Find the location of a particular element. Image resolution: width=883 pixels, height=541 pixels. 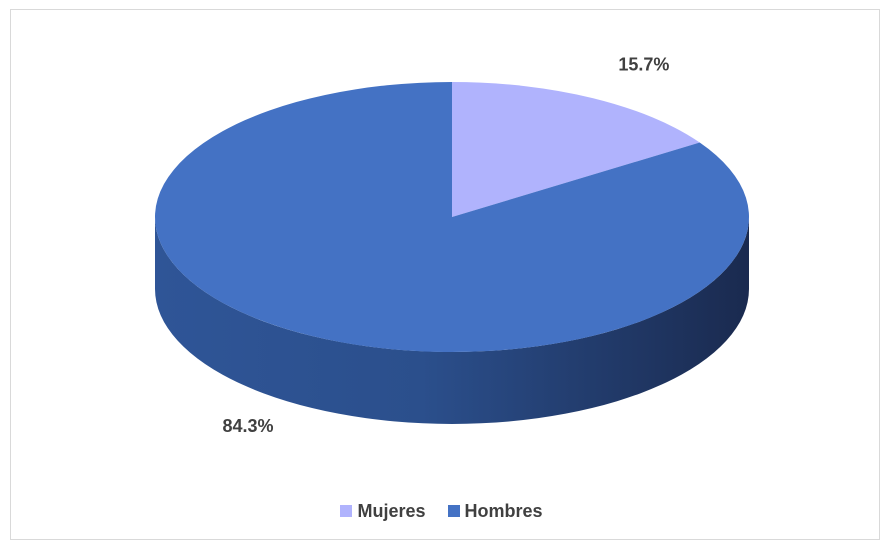

legend-item-hombres: Hombres is located at coordinates (495, 511).